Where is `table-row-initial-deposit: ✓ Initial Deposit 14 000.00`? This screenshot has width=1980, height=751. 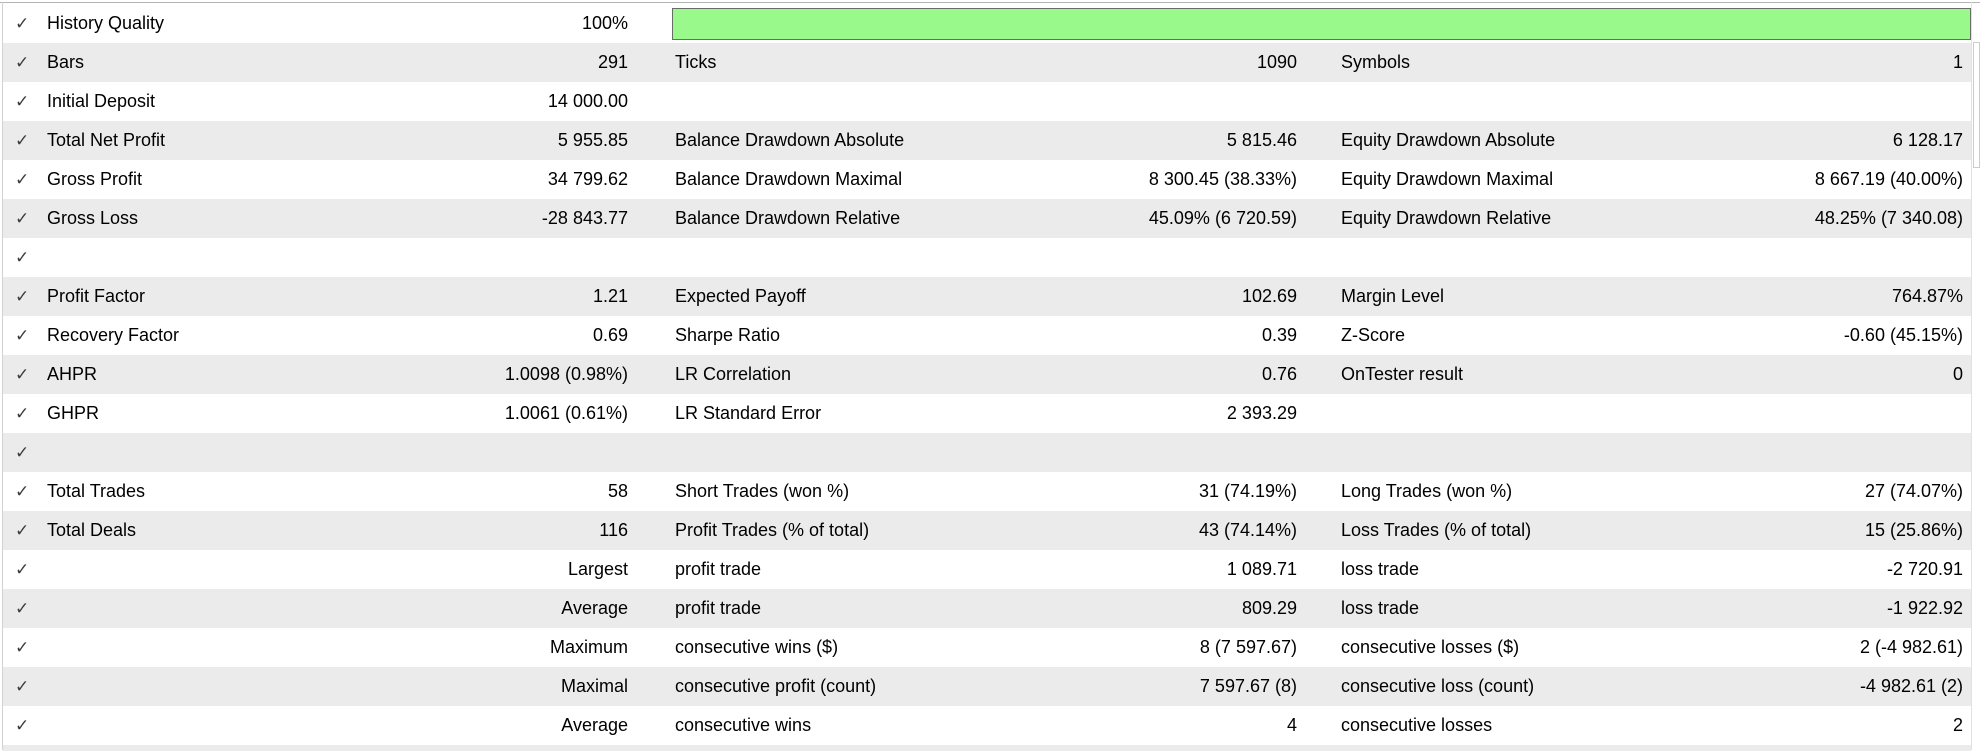
table-row-initial-deposit: ✓ Initial Deposit 14 000.00 is located at coordinates (987, 101).